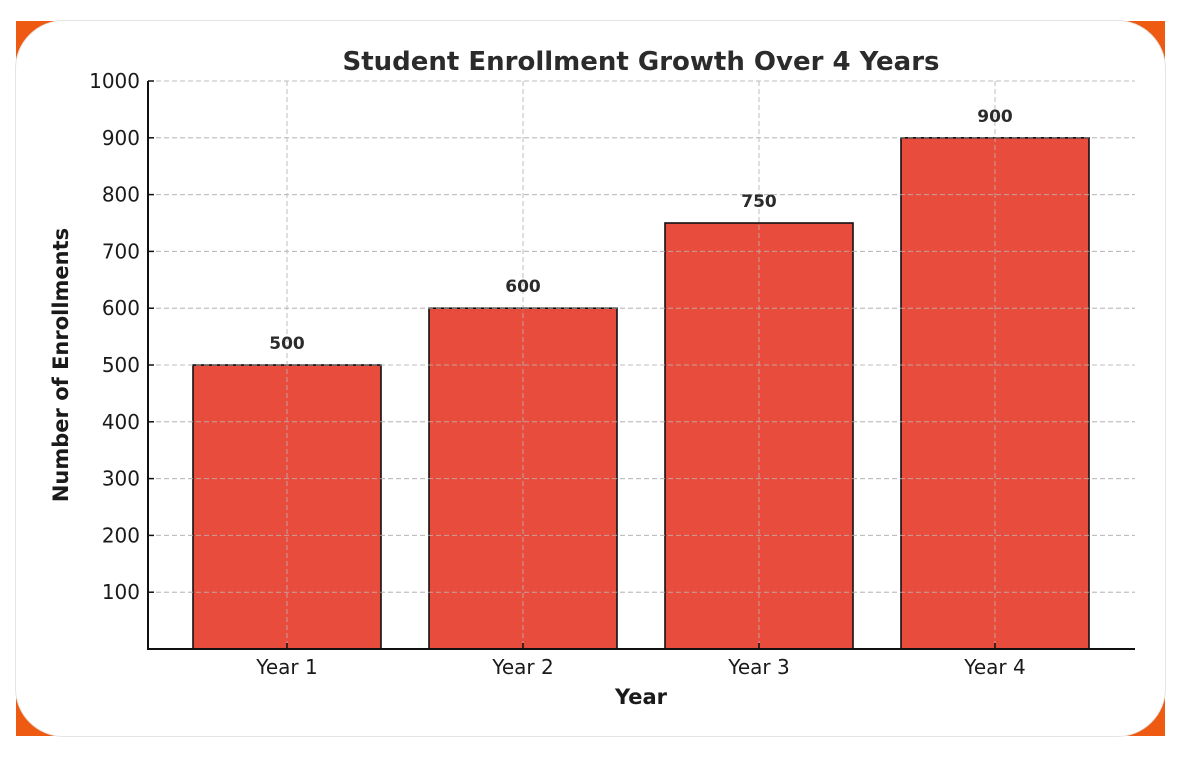 The height and width of the screenshot is (760, 1182). What do you see at coordinates (61, 365) in the screenshot?
I see `y-axis-label: Number of Enrollments` at bounding box center [61, 365].